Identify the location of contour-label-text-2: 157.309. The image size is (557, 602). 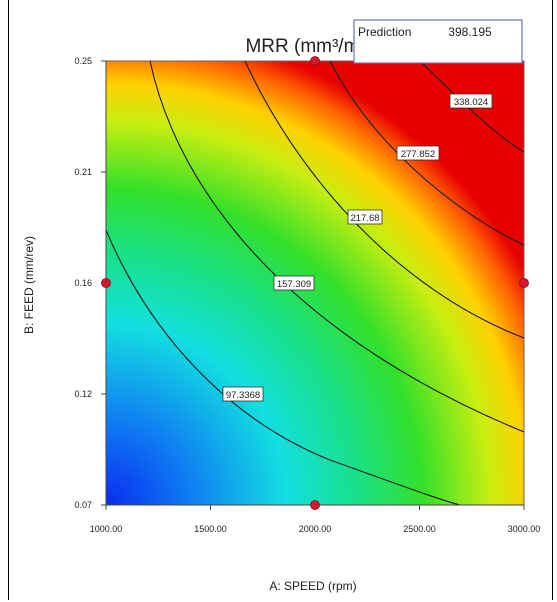
(294, 284).